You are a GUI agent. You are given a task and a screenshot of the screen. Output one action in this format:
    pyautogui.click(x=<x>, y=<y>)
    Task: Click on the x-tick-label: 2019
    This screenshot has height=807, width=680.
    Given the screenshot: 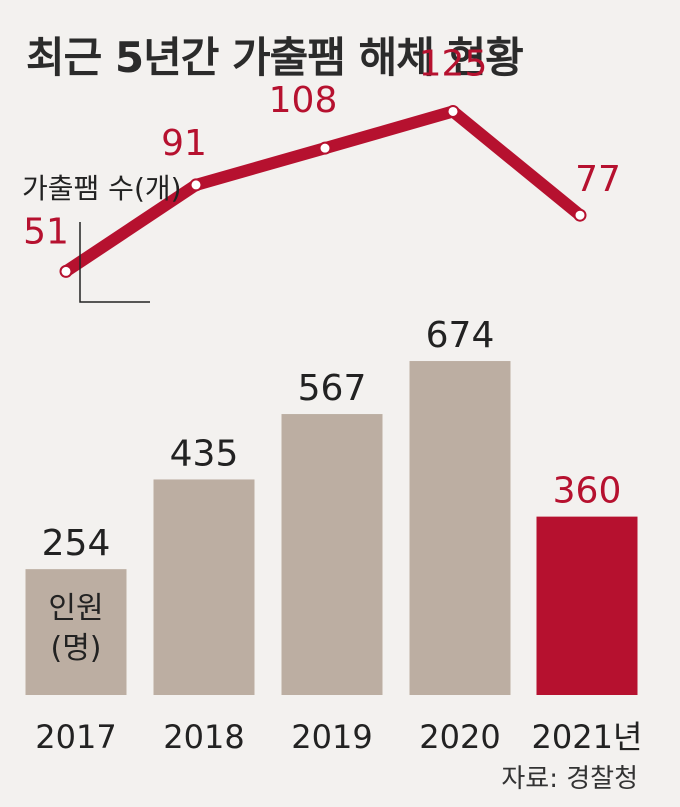 What is the action you would take?
    pyautogui.click(x=331, y=737)
    